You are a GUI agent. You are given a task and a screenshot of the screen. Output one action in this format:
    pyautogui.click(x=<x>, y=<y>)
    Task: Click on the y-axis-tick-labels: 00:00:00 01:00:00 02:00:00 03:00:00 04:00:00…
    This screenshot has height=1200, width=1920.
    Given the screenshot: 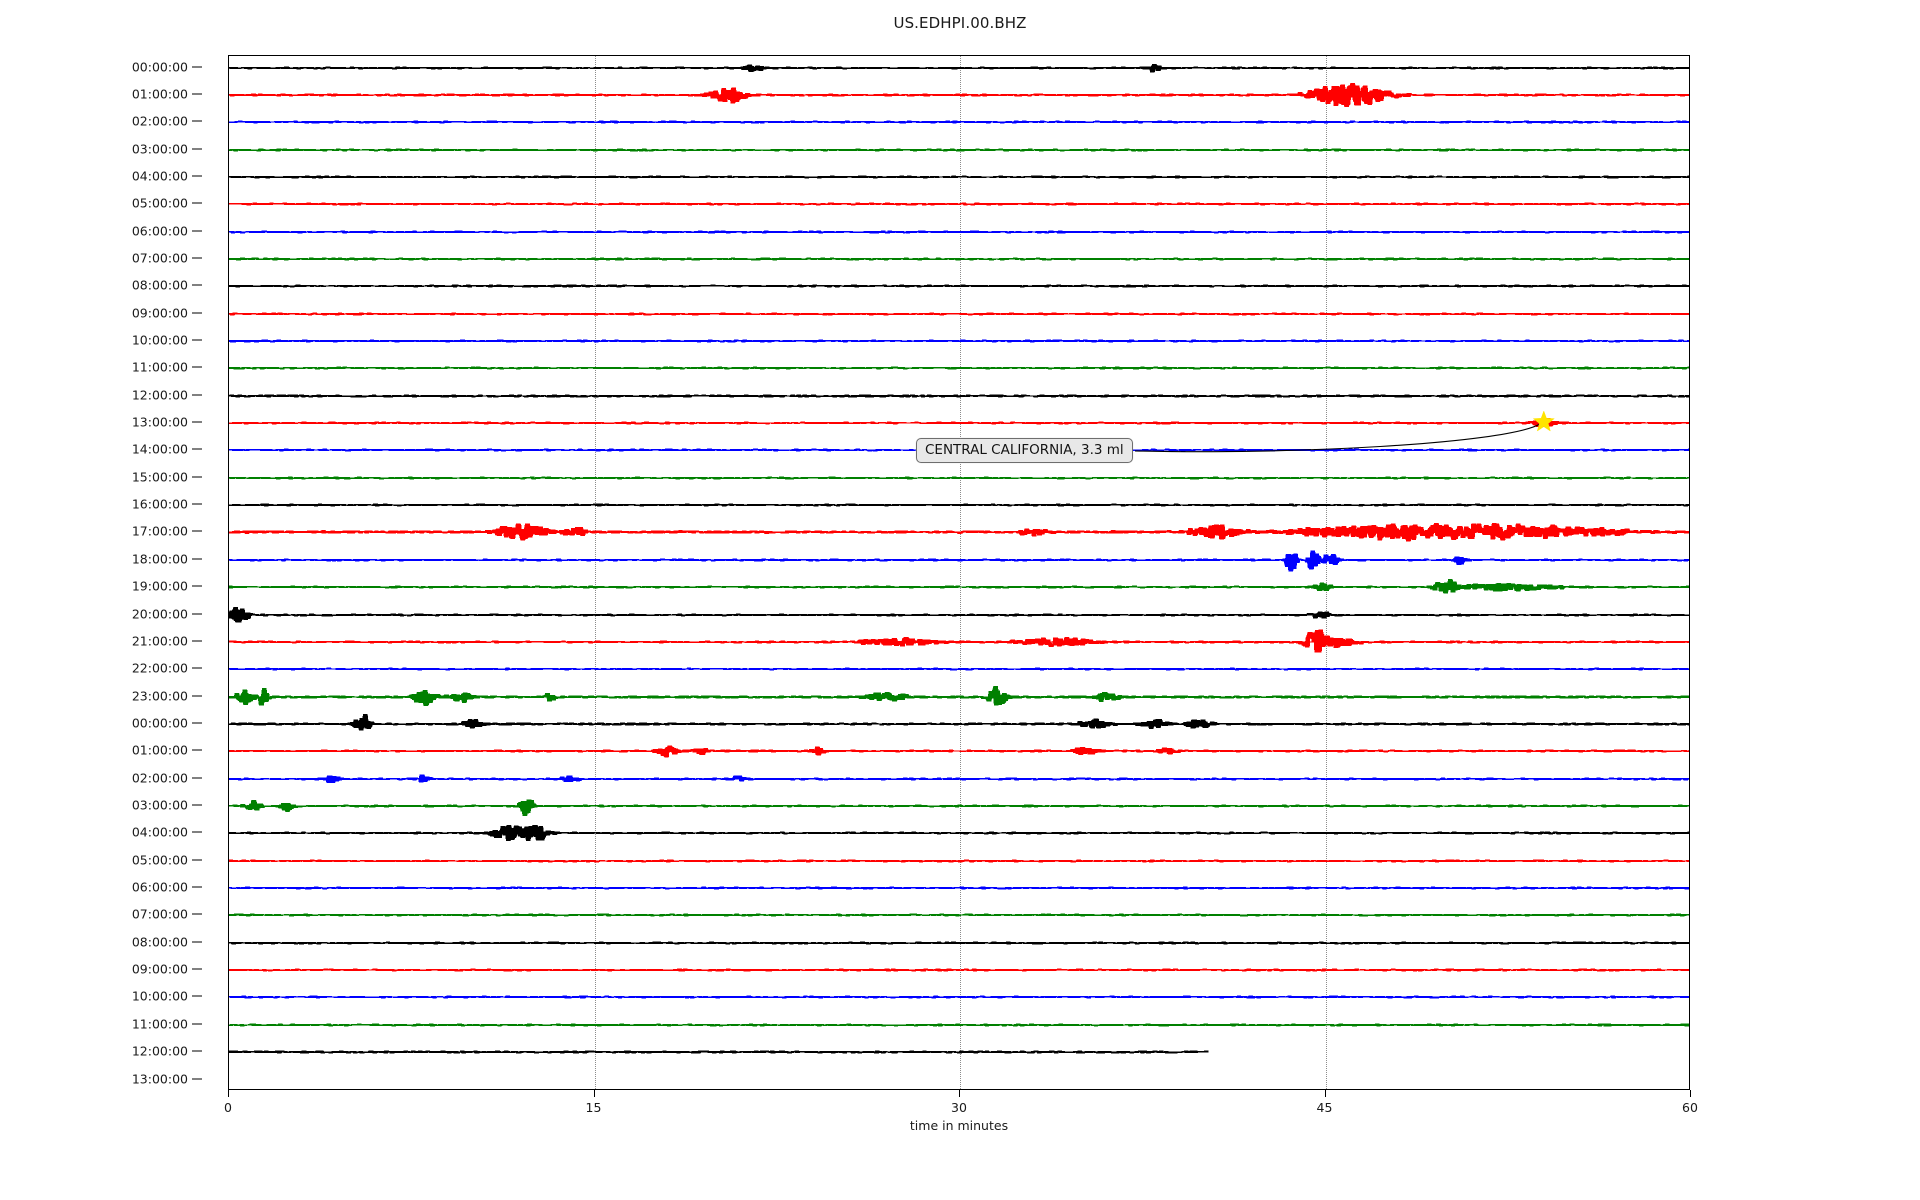 What is the action you would take?
    pyautogui.click(x=114, y=572)
    